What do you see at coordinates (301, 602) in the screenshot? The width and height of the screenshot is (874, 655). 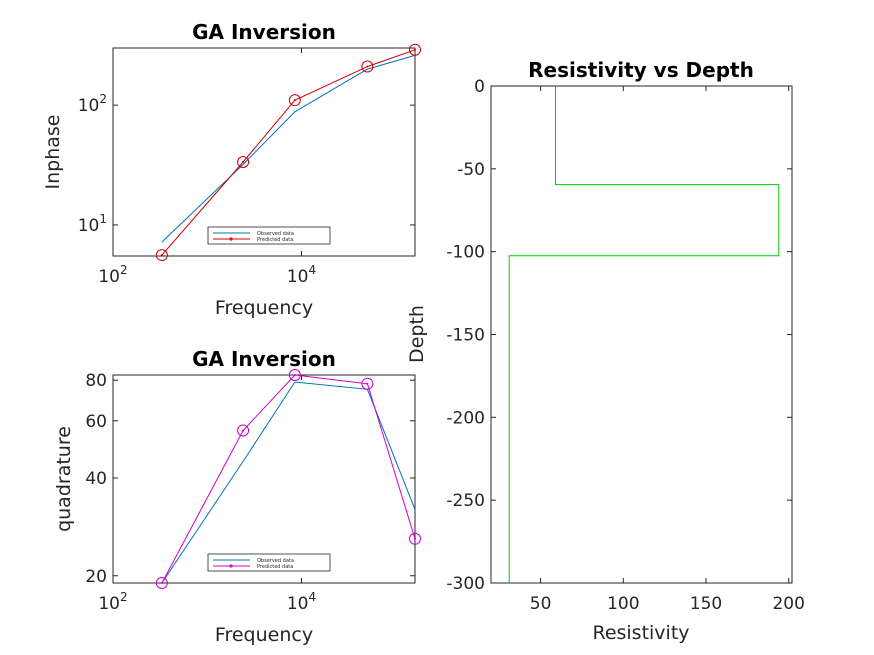 I see `quadrature-xtick-label: 10⁴` at bounding box center [301, 602].